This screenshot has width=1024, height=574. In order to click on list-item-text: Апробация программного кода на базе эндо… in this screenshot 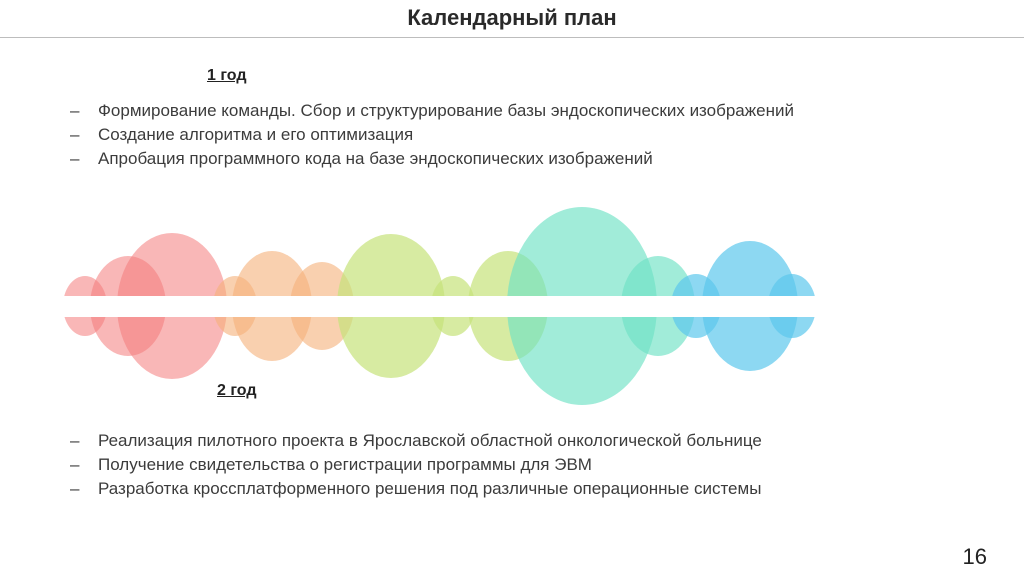, I will do `click(375, 158)`.